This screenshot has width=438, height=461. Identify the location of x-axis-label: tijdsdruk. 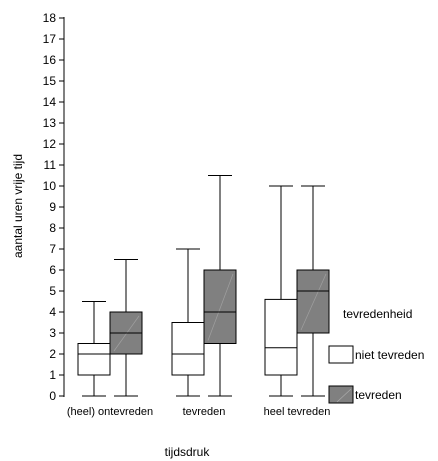
(188, 452).